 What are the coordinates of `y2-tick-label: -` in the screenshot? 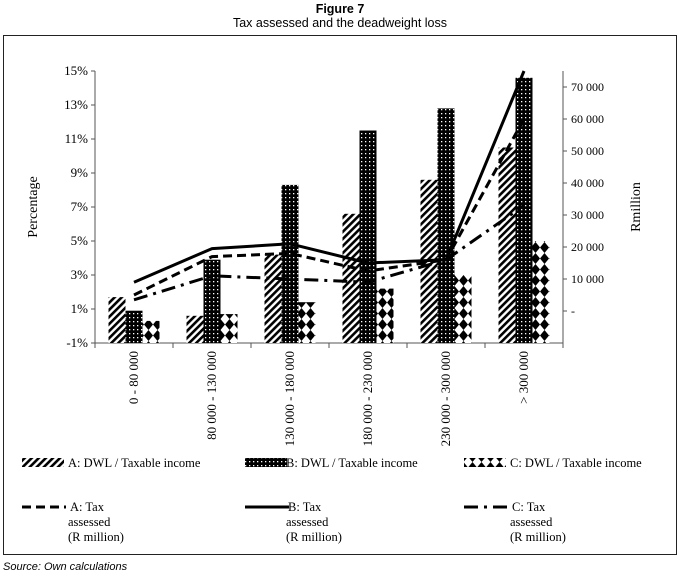 It's located at (573, 311).